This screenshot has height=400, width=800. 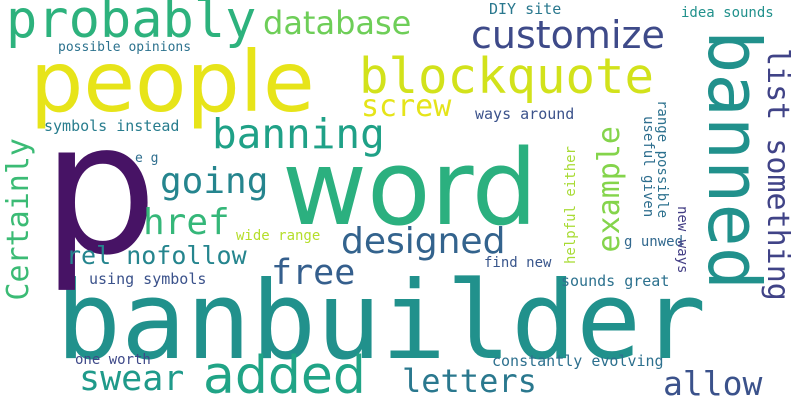 What do you see at coordinates (469, 381) in the screenshot?
I see `word-letters: letters` at bounding box center [469, 381].